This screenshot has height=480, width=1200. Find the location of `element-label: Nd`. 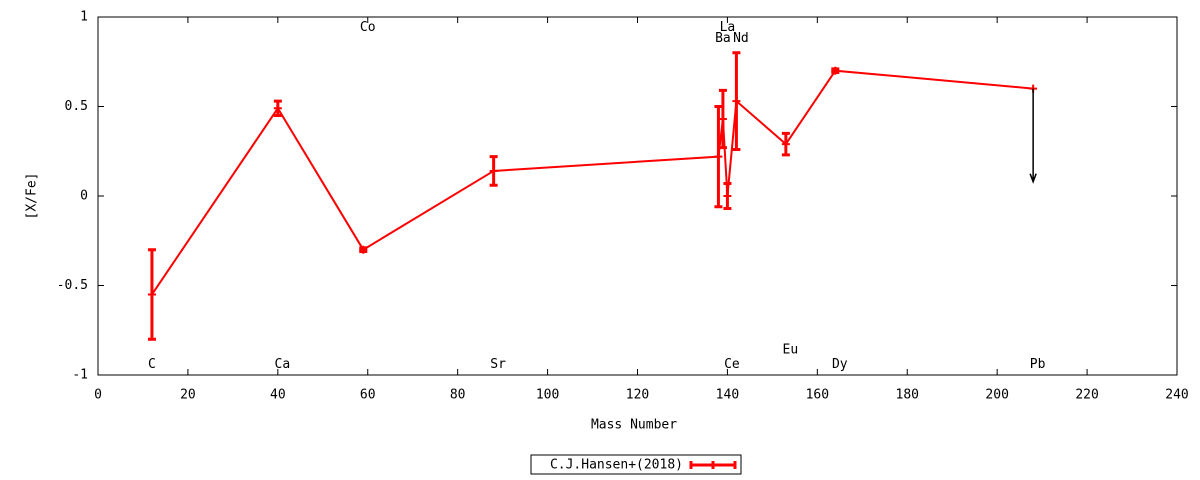

element-label: Nd is located at coordinates (741, 38).